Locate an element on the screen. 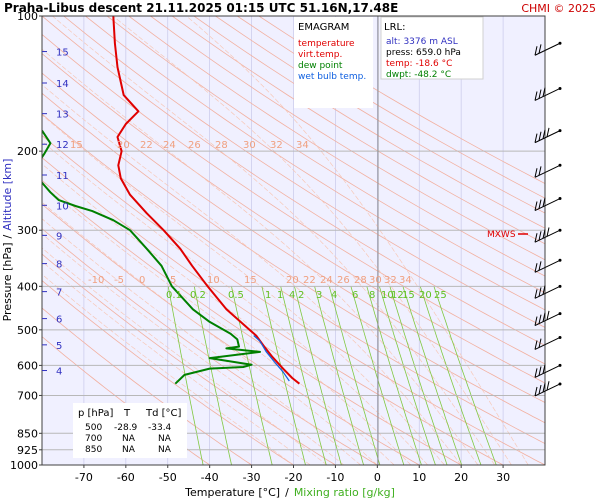 Image resolution: width=600 pixels, height=500 pixels. pressure-tick-label: 400 is located at coordinates (27, 286).